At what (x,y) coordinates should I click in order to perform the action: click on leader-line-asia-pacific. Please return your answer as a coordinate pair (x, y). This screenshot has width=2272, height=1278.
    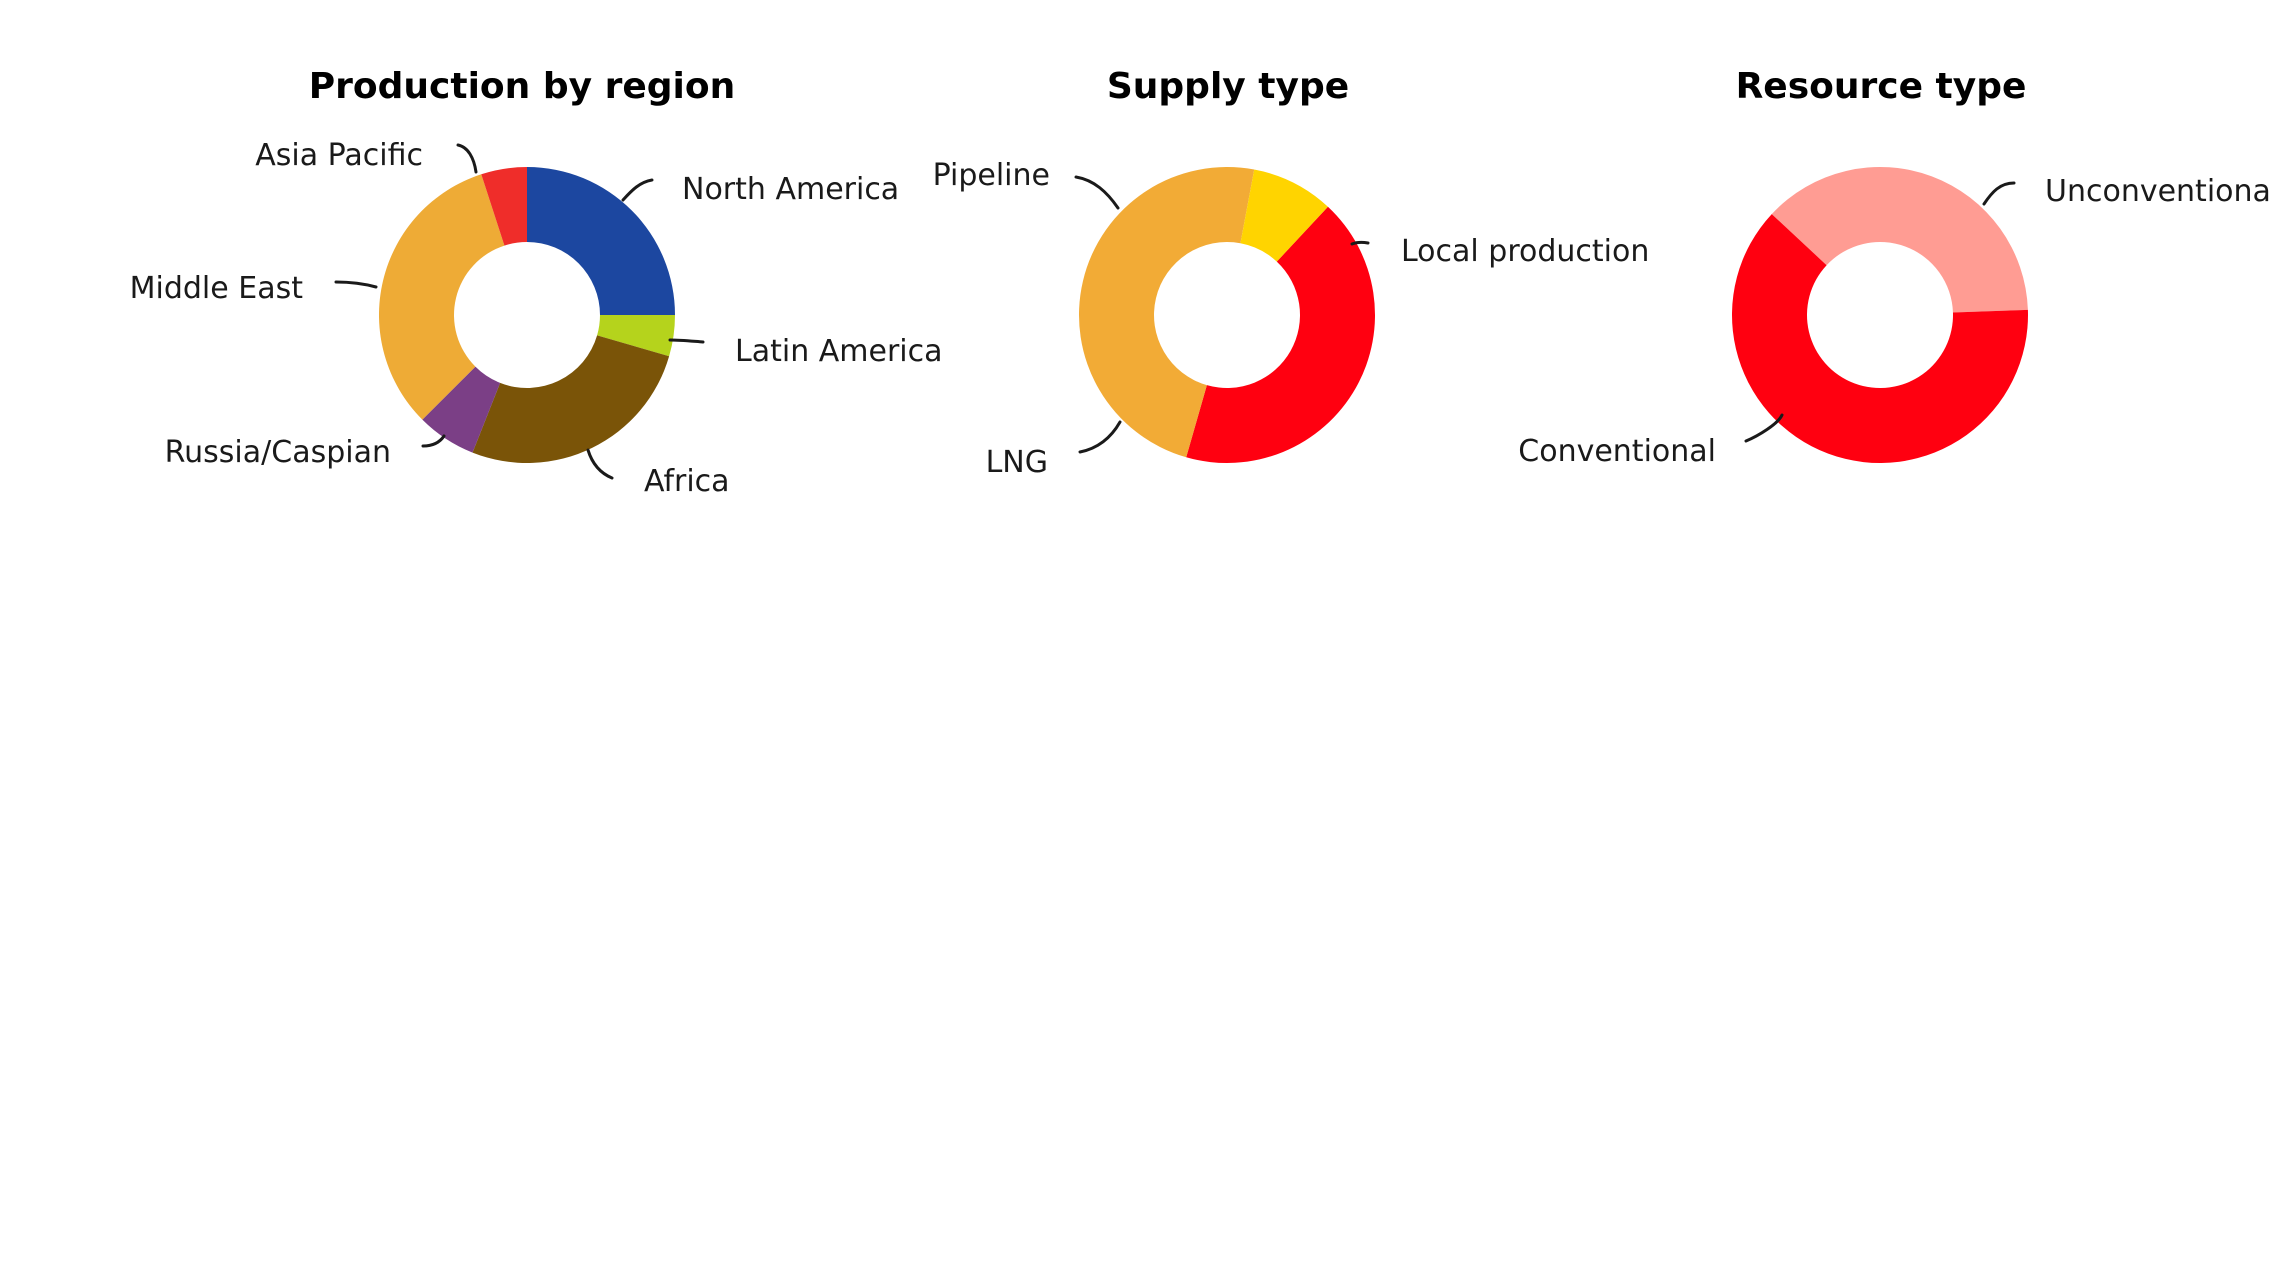
    Looking at the image, I should click on (467, 158).